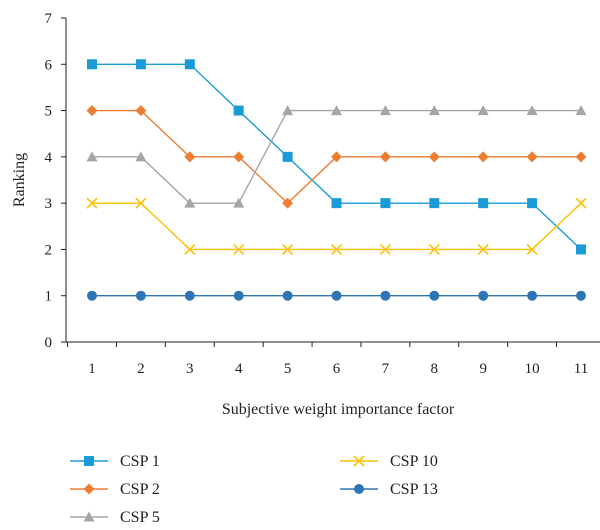 The image size is (600, 530). What do you see at coordinates (254, 489) in the screenshot?
I see `legend: CSP 1 CSP 2 CSP 5 CSP 10 CSP 13` at bounding box center [254, 489].